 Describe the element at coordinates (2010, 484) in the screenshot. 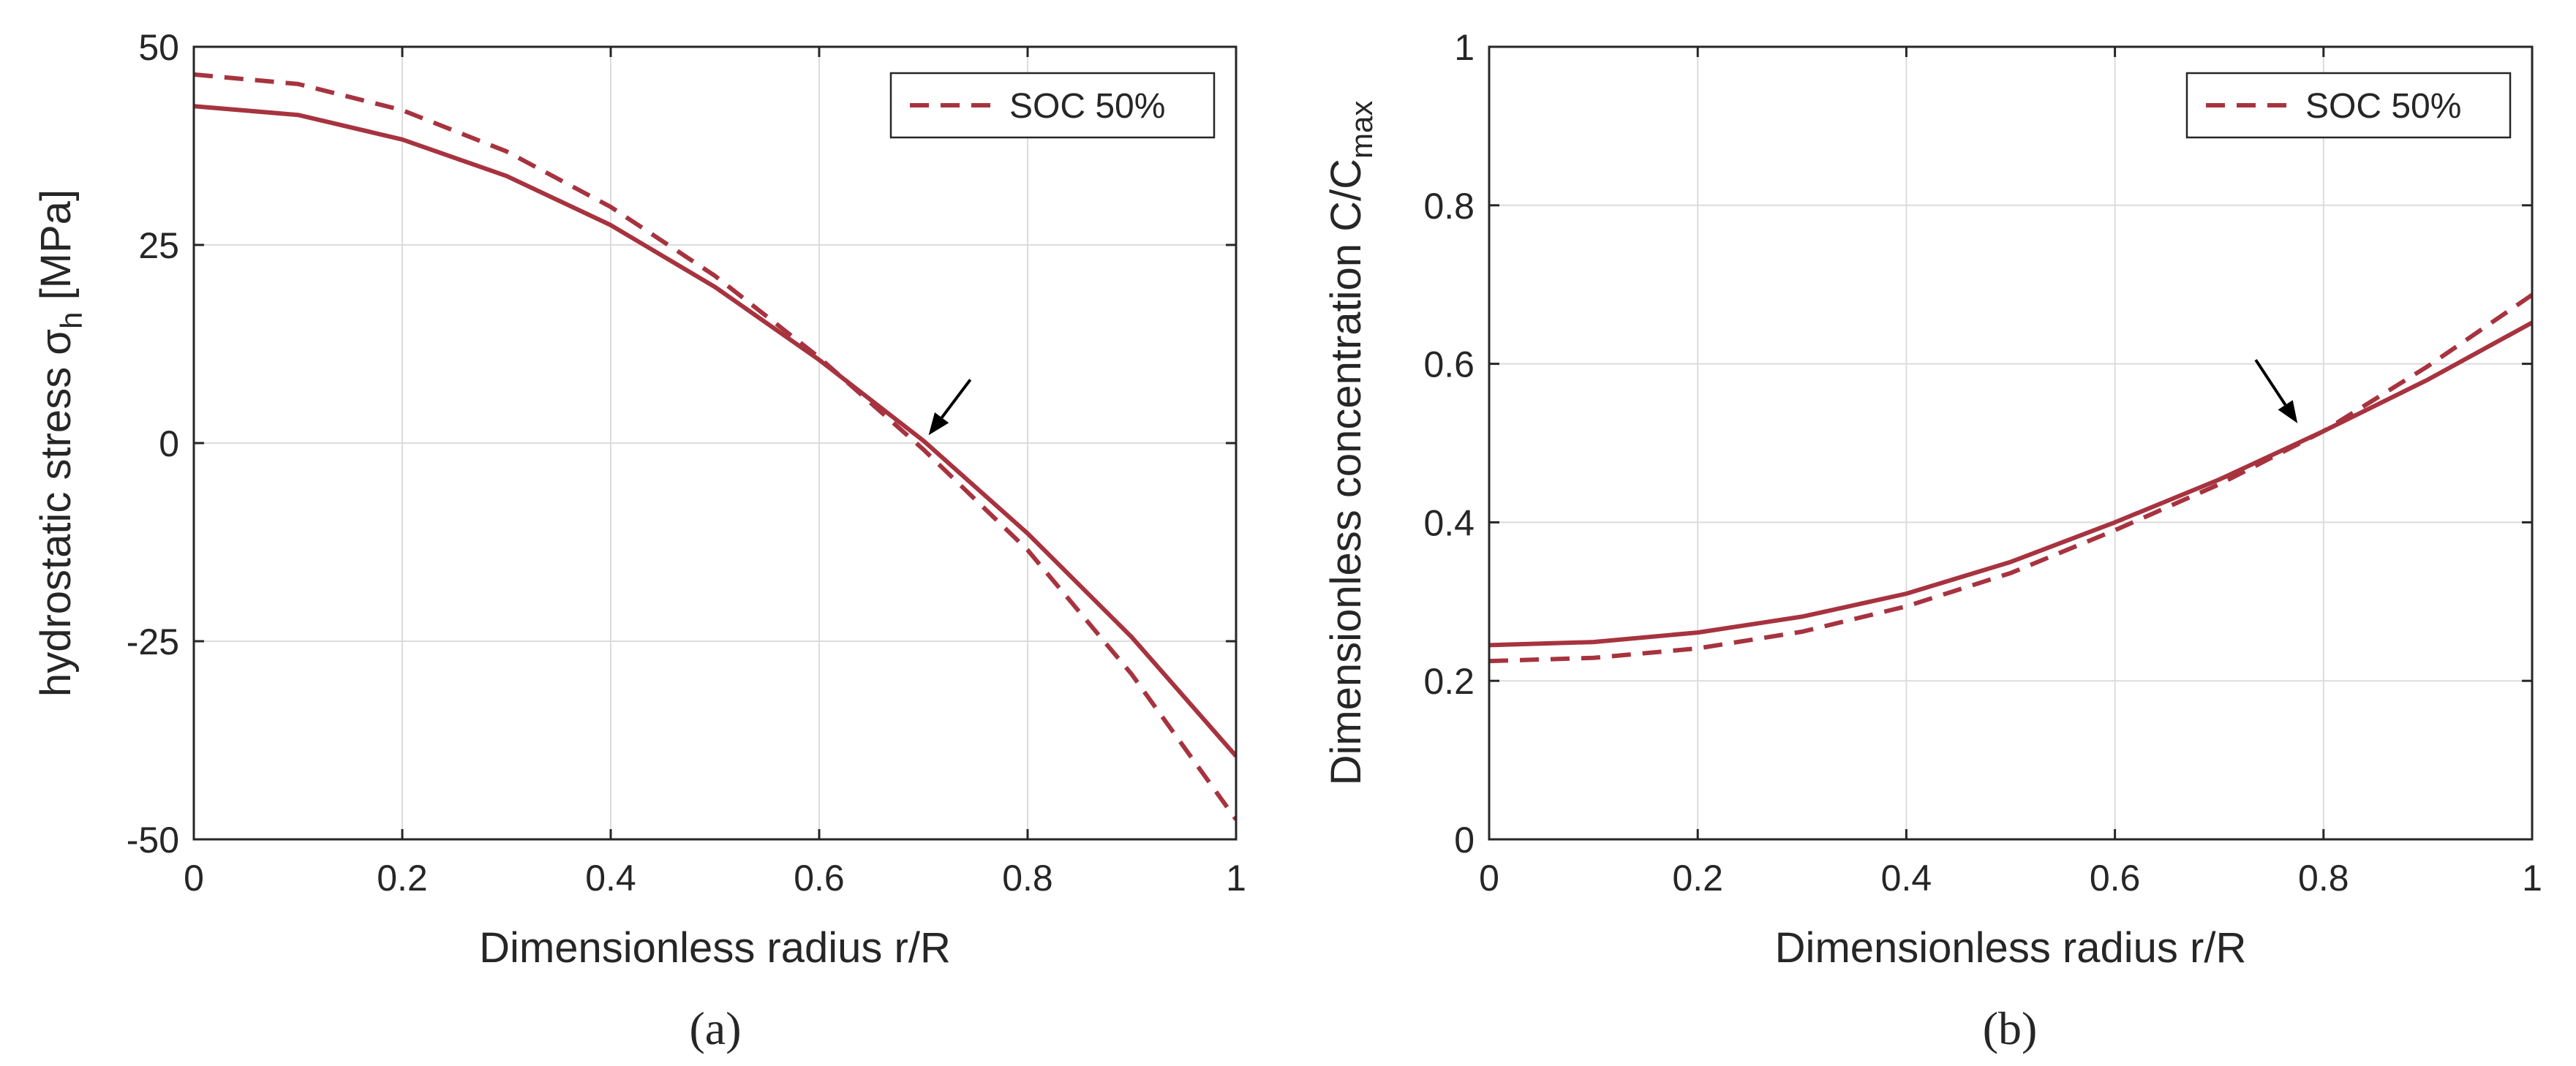

I see `series-line-solid` at that location.